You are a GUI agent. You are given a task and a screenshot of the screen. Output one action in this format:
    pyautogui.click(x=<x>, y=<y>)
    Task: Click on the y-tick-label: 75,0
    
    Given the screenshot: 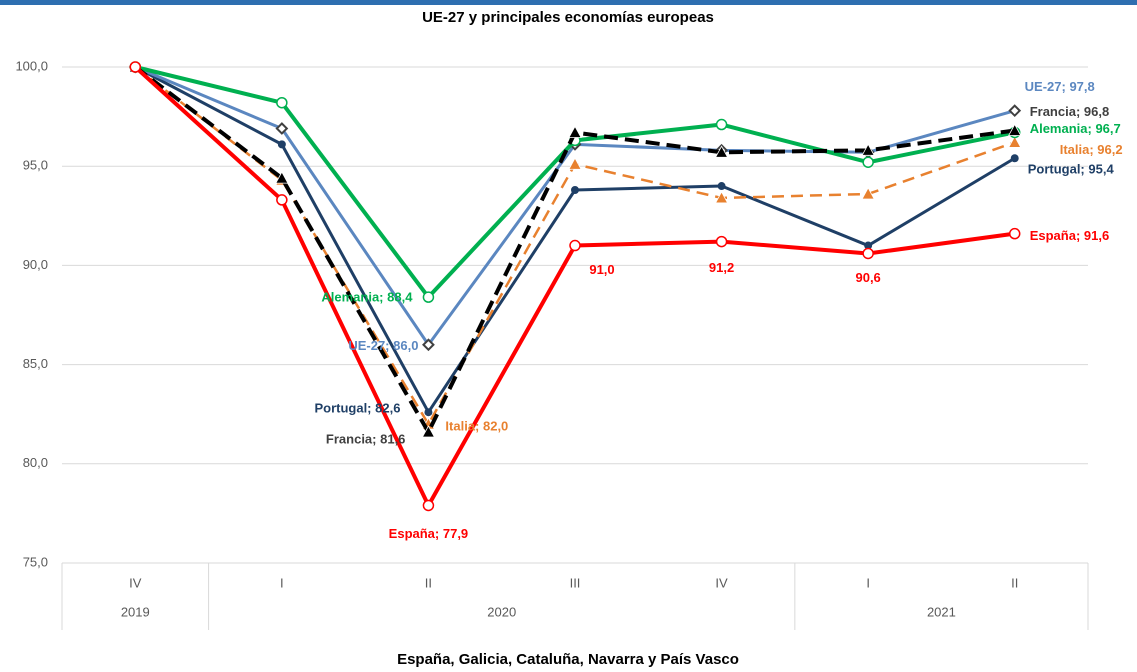 What is the action you would take?
    pyautogui.click(x=35, y=561)
    